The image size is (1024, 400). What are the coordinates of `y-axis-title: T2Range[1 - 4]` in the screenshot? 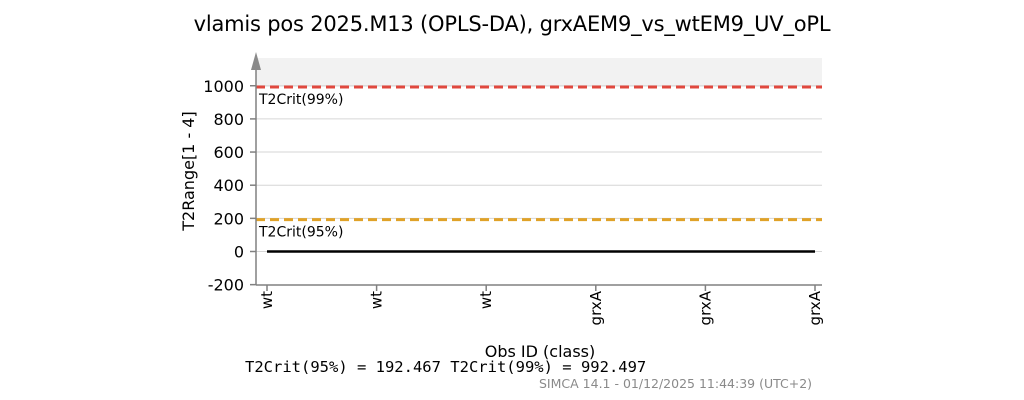 It's located at (188, 171).